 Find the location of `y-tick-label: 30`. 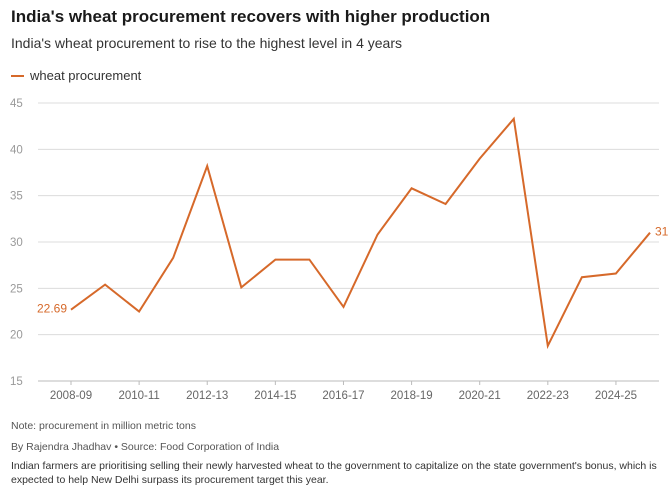

y-tick-label: 30 is located at coordinates (16, 243).